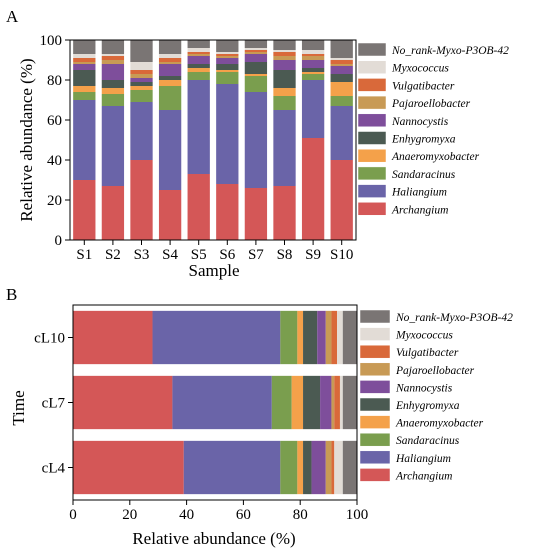 The height and width of the screenshot is (550, 545). Describe the element at coordinates (198, 60) in the screenshot. I see `bar-segment-s5-nannocystis` at that location.